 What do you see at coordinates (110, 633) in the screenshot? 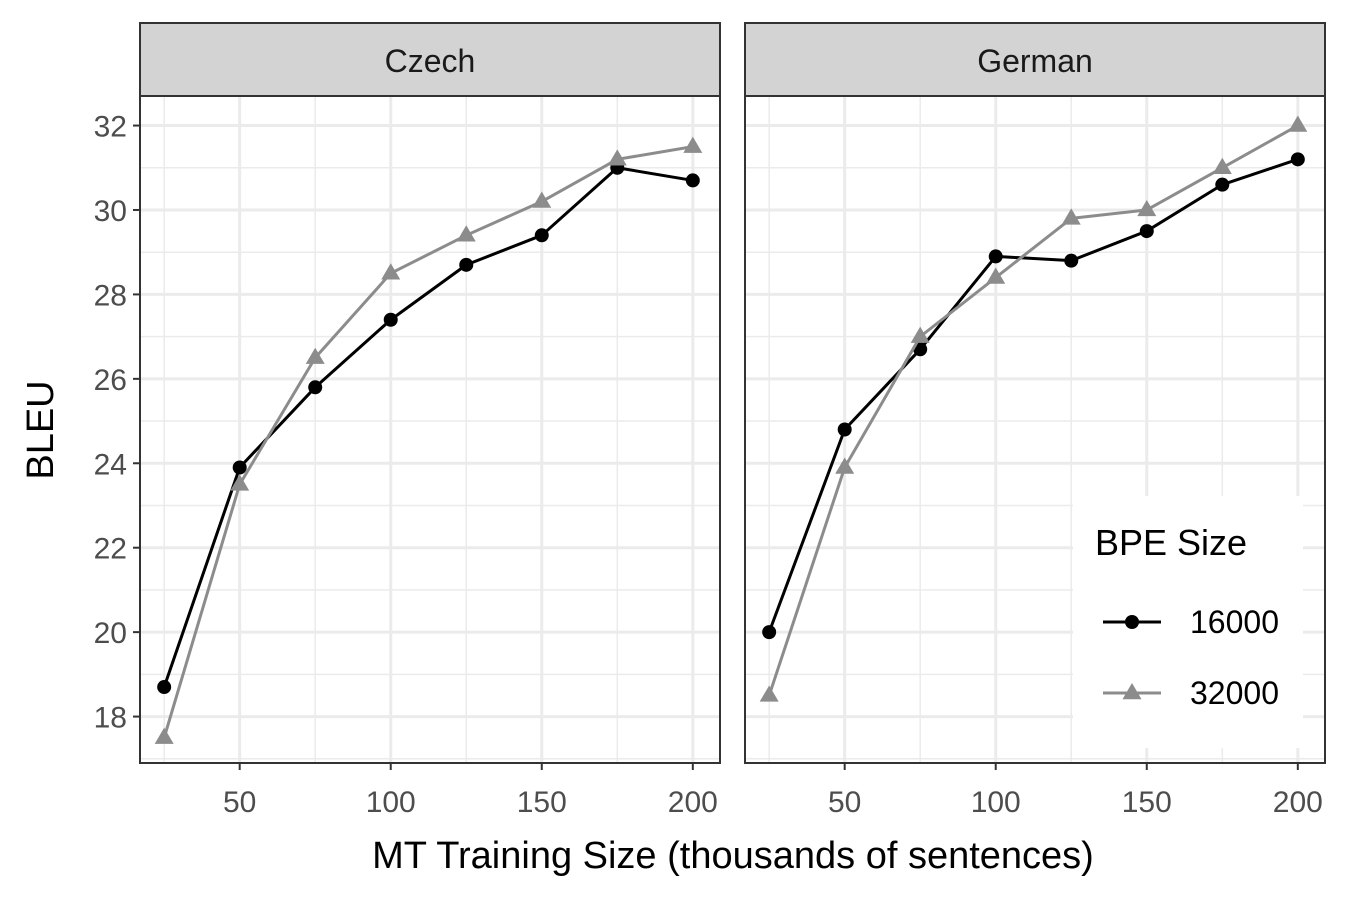
I see `y-tick-label: 20` at bounding box center [110, 633].